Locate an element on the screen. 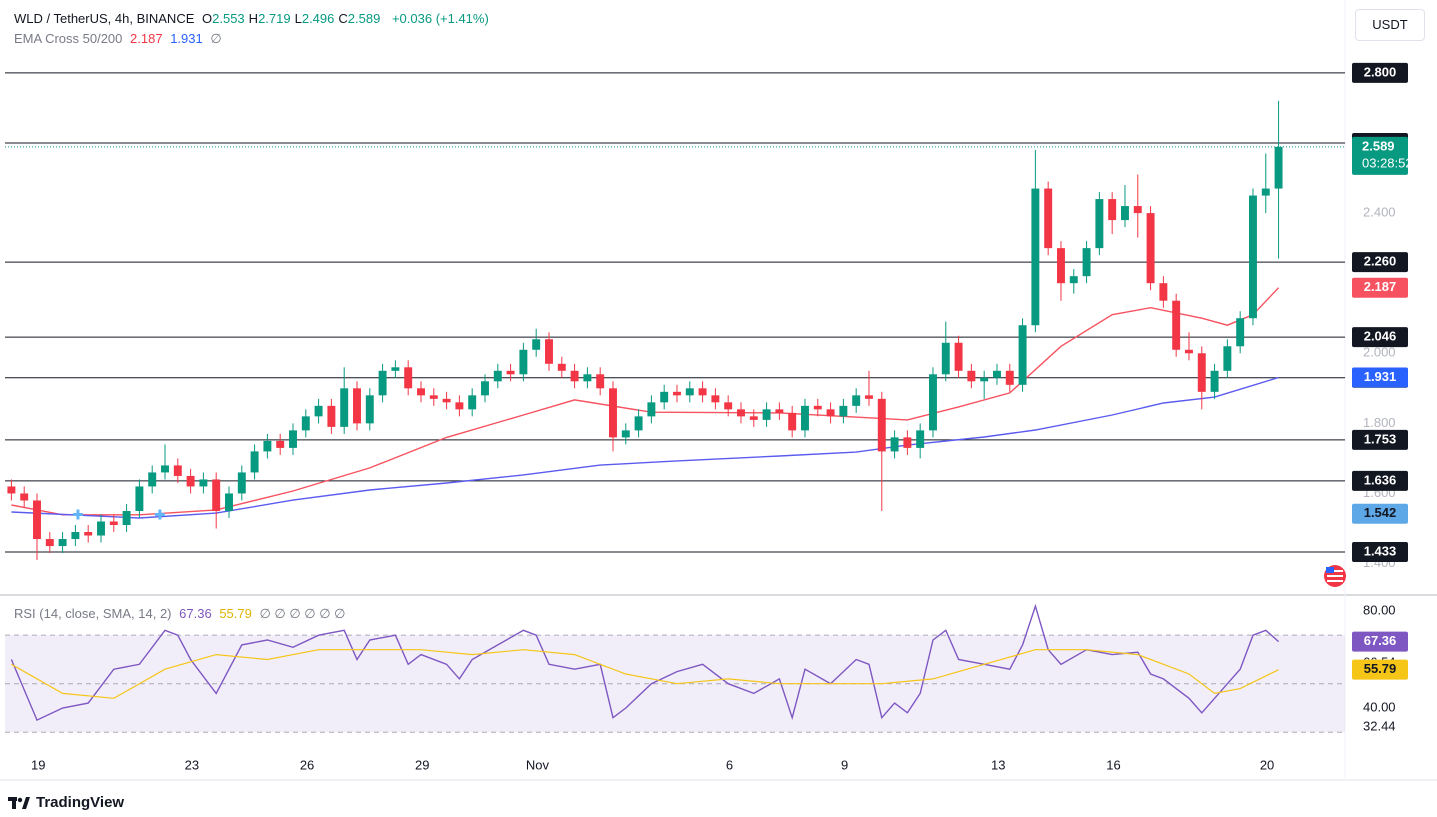 This screenshot has height=817, width=1437. ema50-label-box is located at coordinates (1380, 287).